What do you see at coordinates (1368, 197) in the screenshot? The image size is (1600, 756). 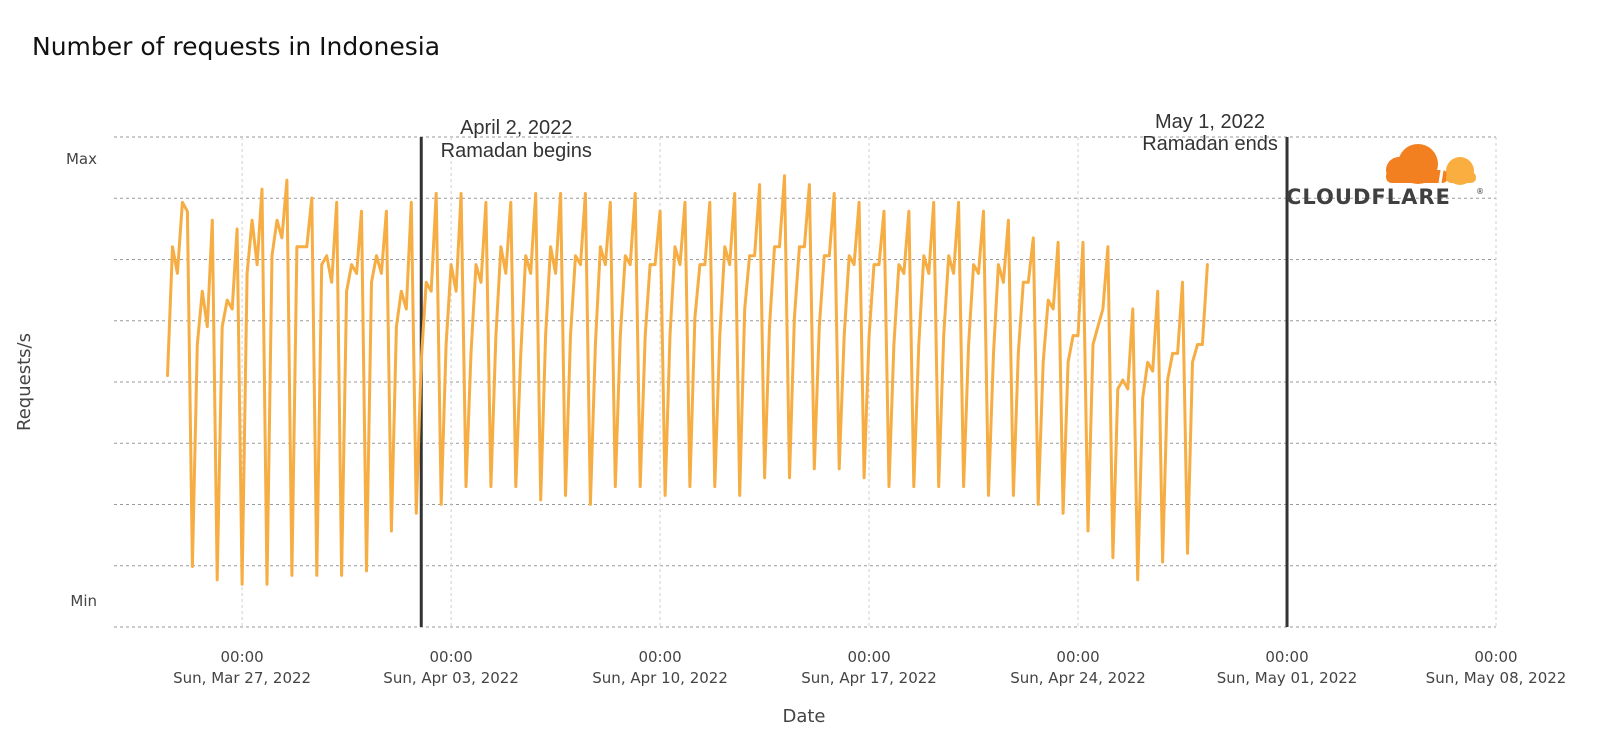 I see `logo-wordmark: CLOUDFLARE` at bounding box center [1368, 197].